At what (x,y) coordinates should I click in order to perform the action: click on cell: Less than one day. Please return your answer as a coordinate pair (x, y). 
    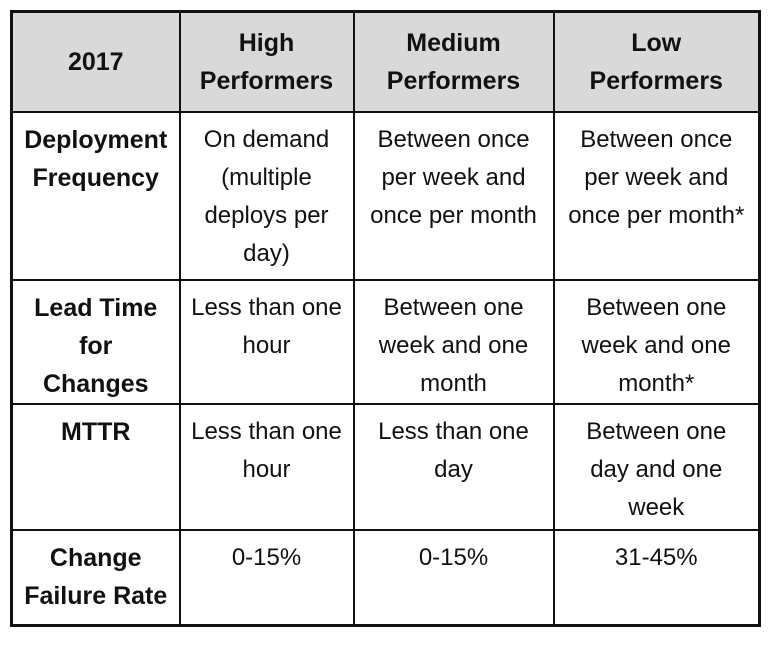
    Looking at the image, I should click on (453, 466).